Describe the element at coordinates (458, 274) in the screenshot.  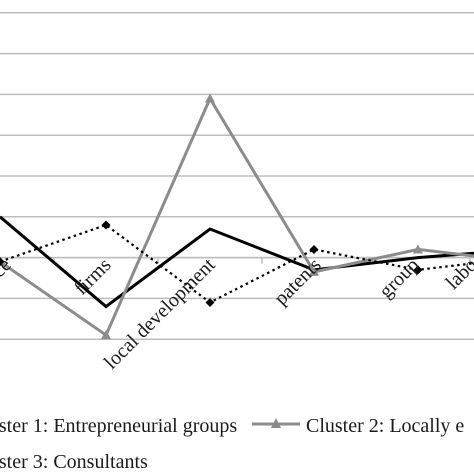
I see `x-tick-label-5: labo` at that location.